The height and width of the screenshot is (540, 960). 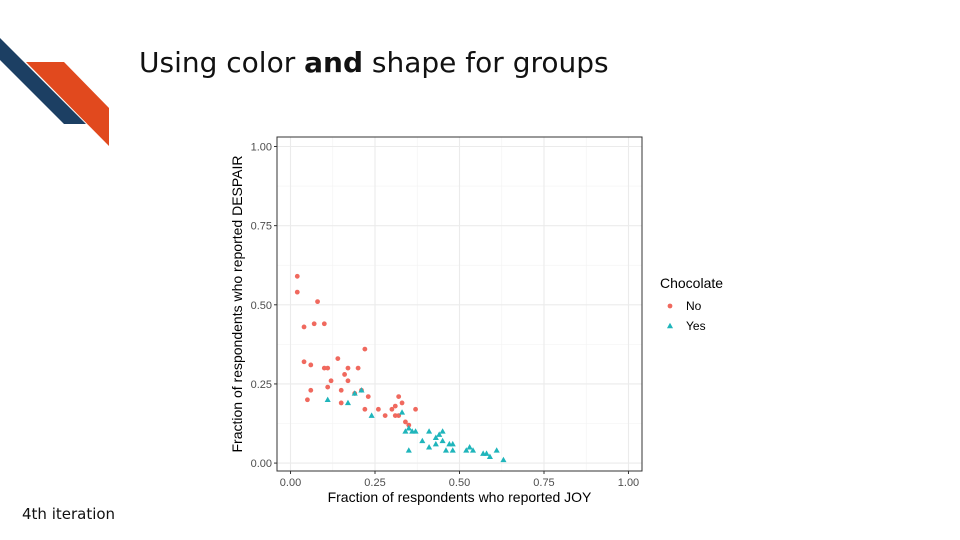 I want to click on legend-keys, so click(x=670, y=316).